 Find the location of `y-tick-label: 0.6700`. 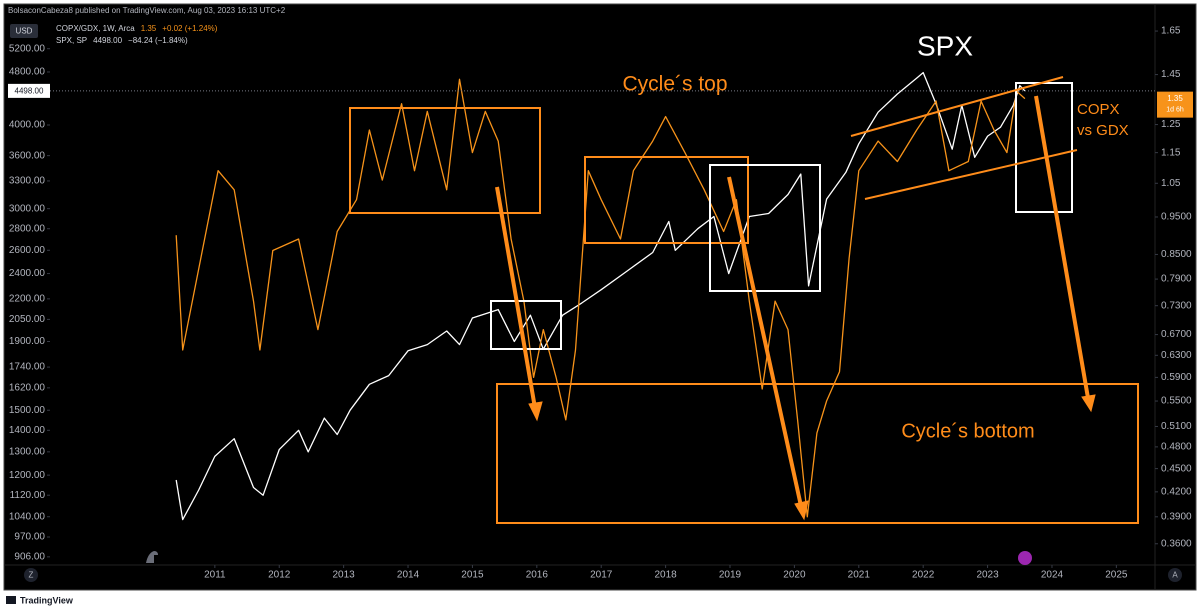

y-tick-label: 0.6700 is located at coordinates (1176, 334).